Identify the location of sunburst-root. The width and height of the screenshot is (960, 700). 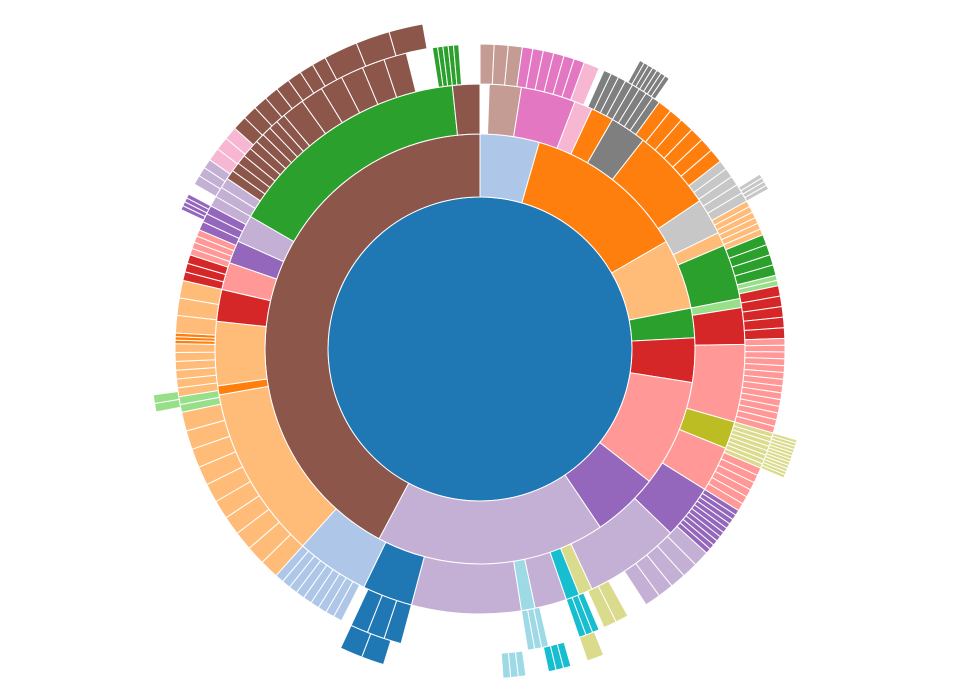
(480, 349).